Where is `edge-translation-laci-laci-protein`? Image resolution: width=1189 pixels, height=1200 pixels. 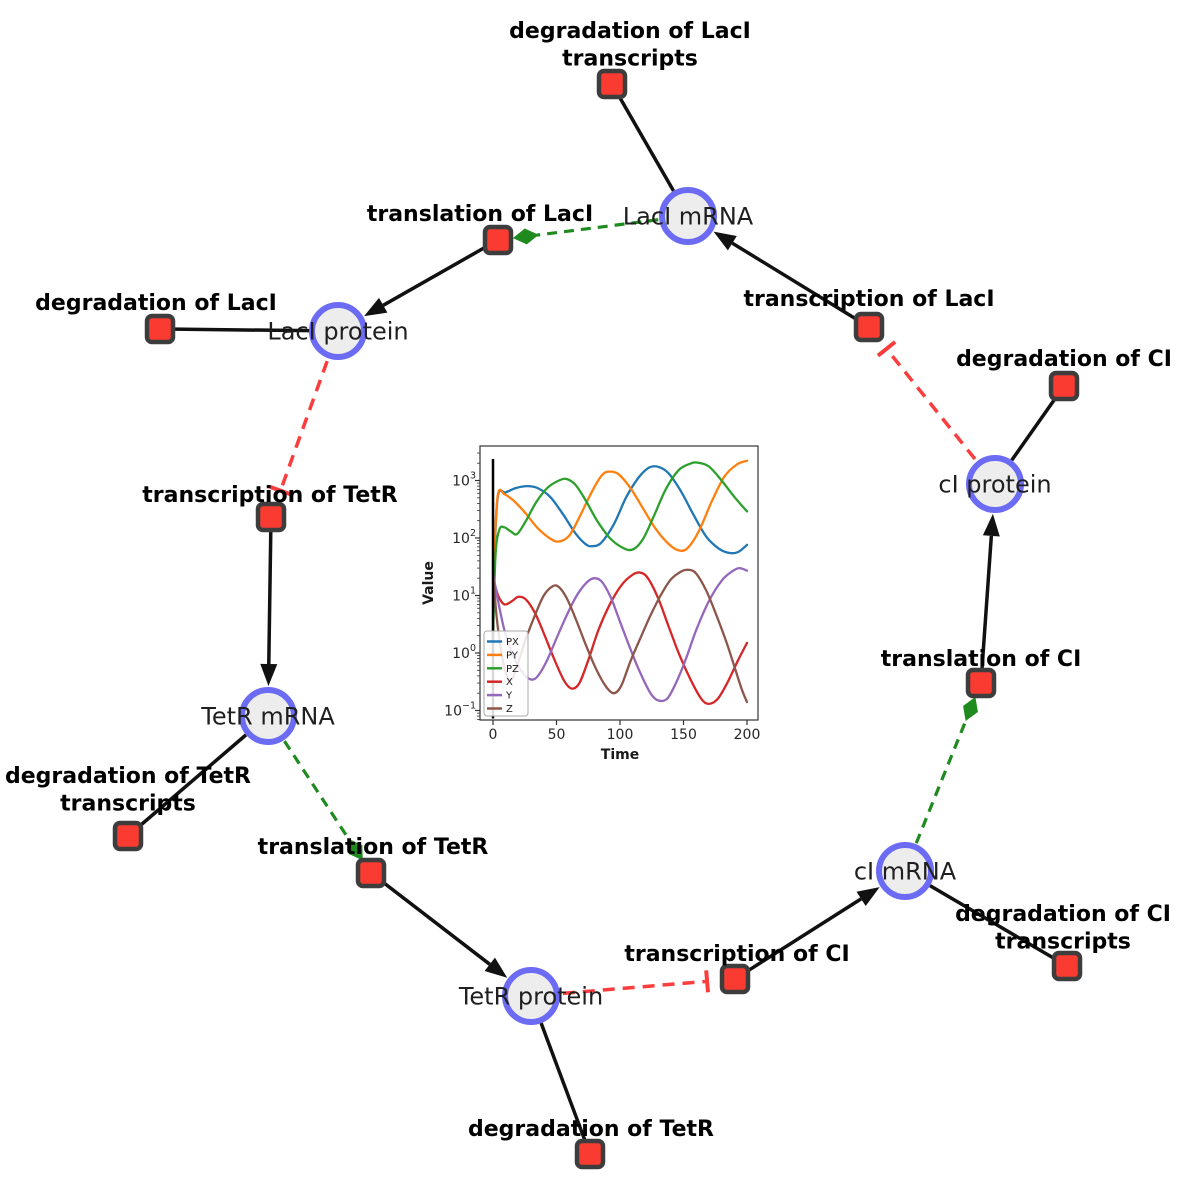
edge-translation-laci-laci-protein is located at coordinates (434, 276).